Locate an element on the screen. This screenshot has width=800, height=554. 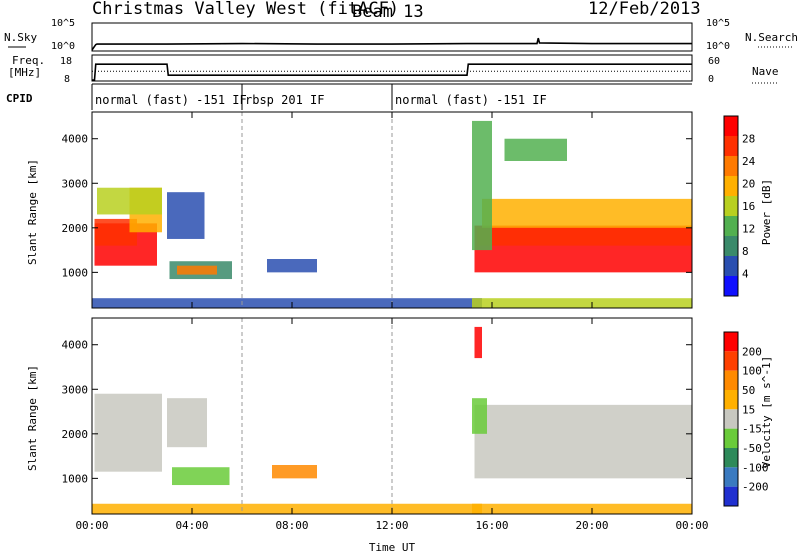
nsky-label: N.Sky is located at coordinates (20, 37).